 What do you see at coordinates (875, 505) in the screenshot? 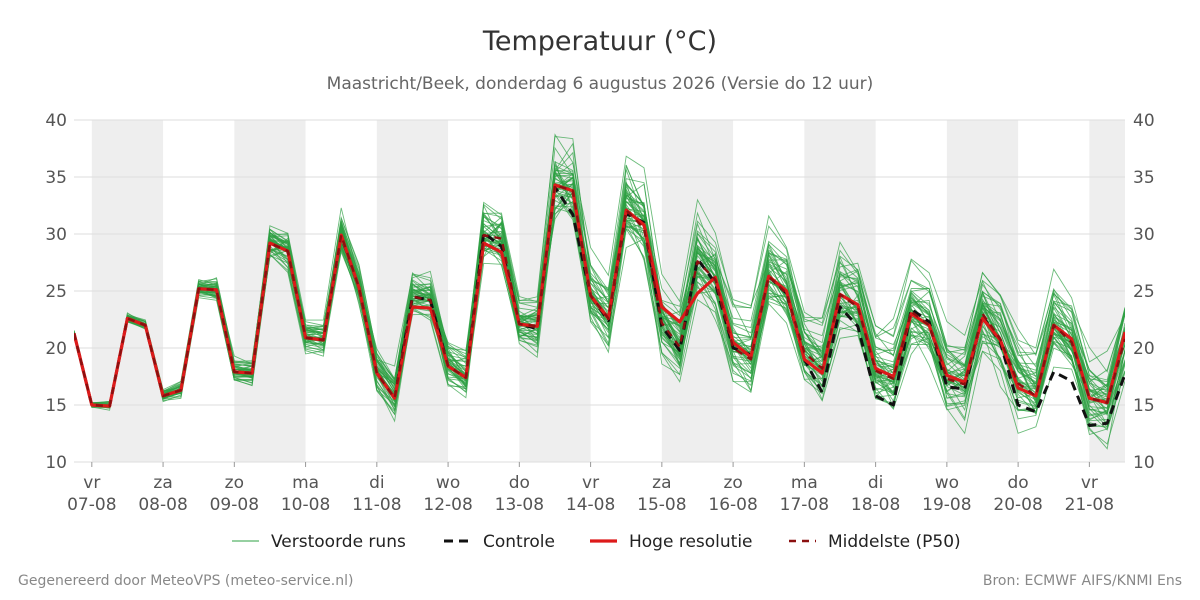
I see `x-tick-date: 18-08` at bounding box center [875, 505].